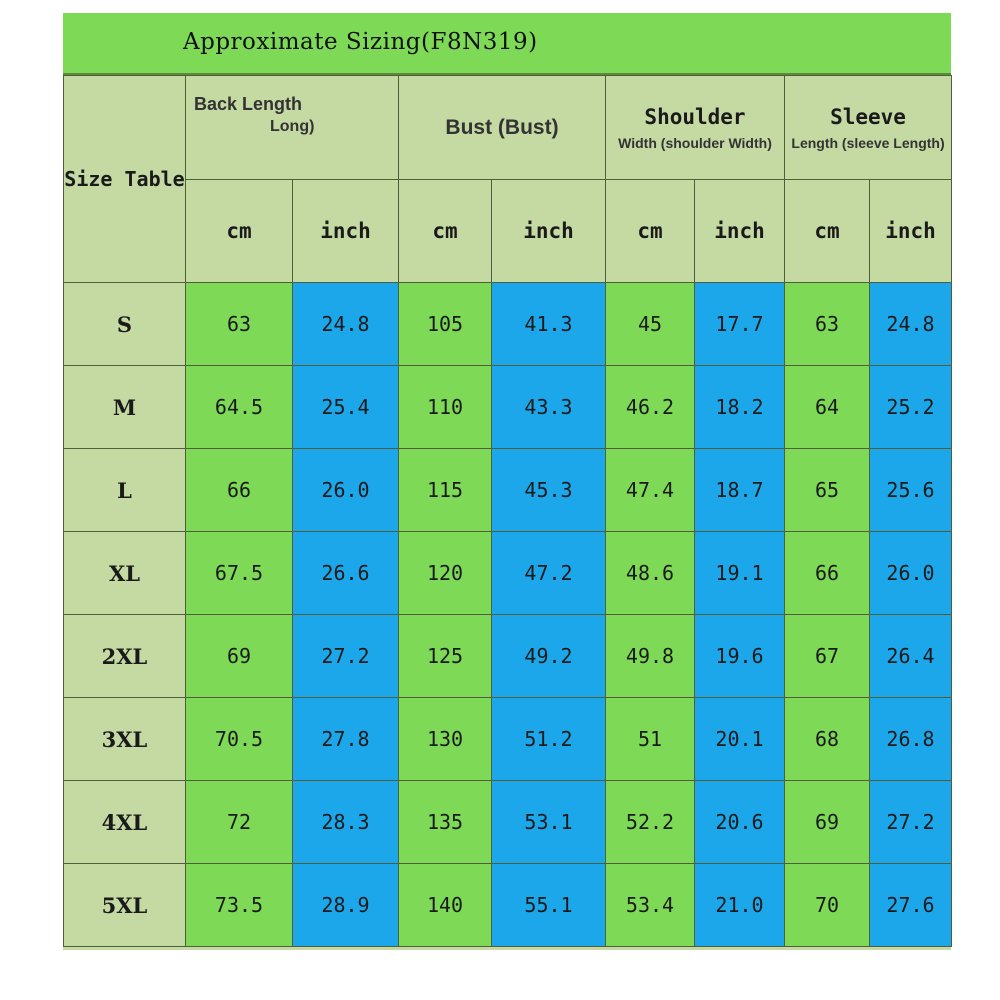  I want to click on inch-value: 17.7, so click(739, 324).